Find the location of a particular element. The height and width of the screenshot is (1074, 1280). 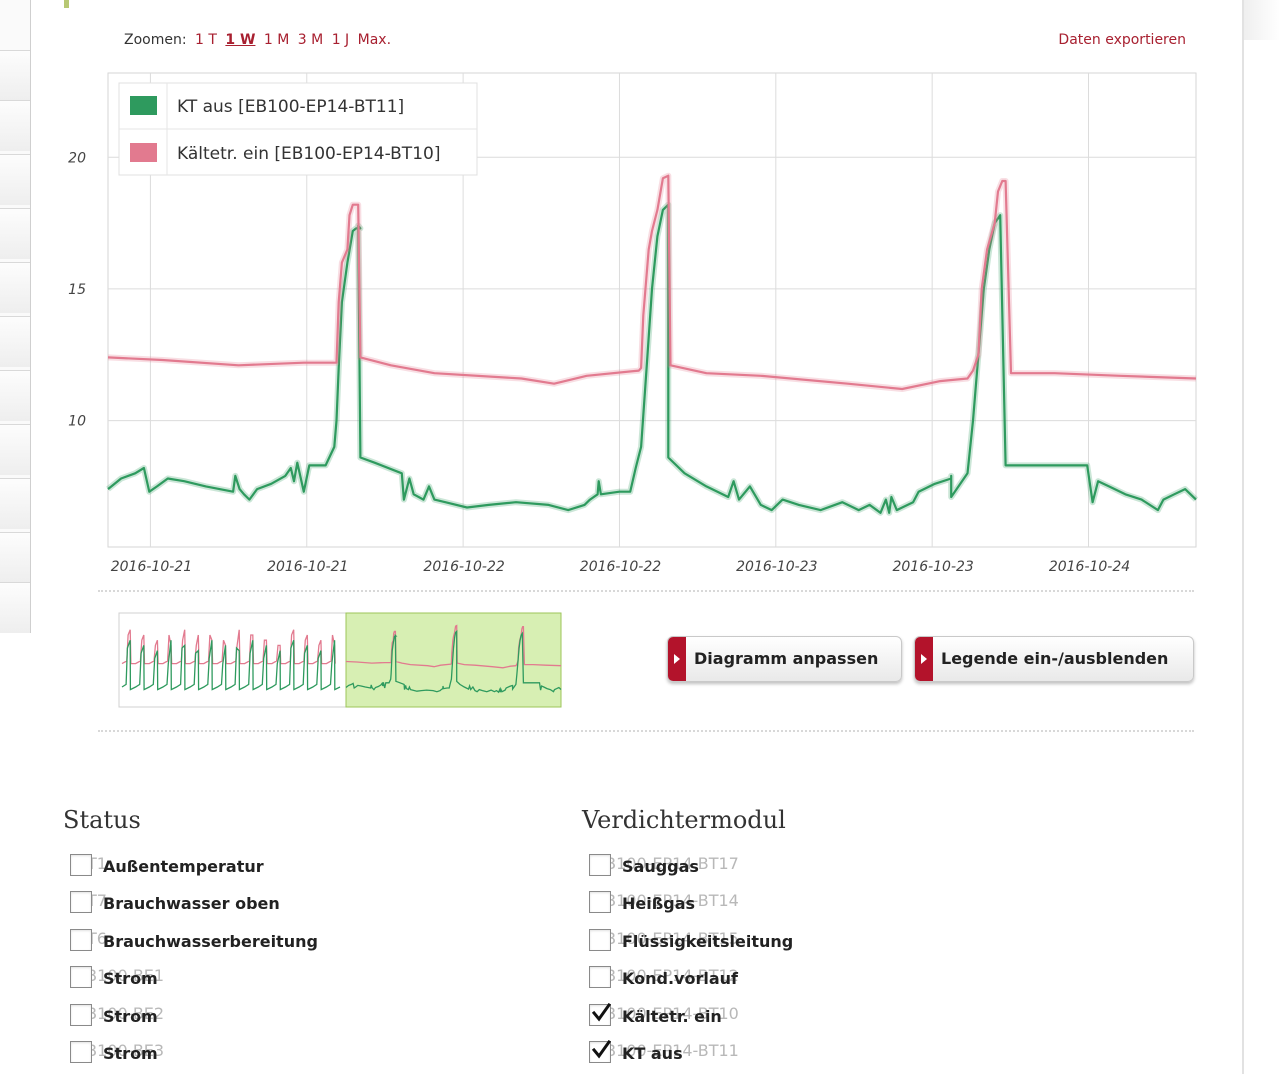

navigator-window-line is located at coordinates (453, 661).